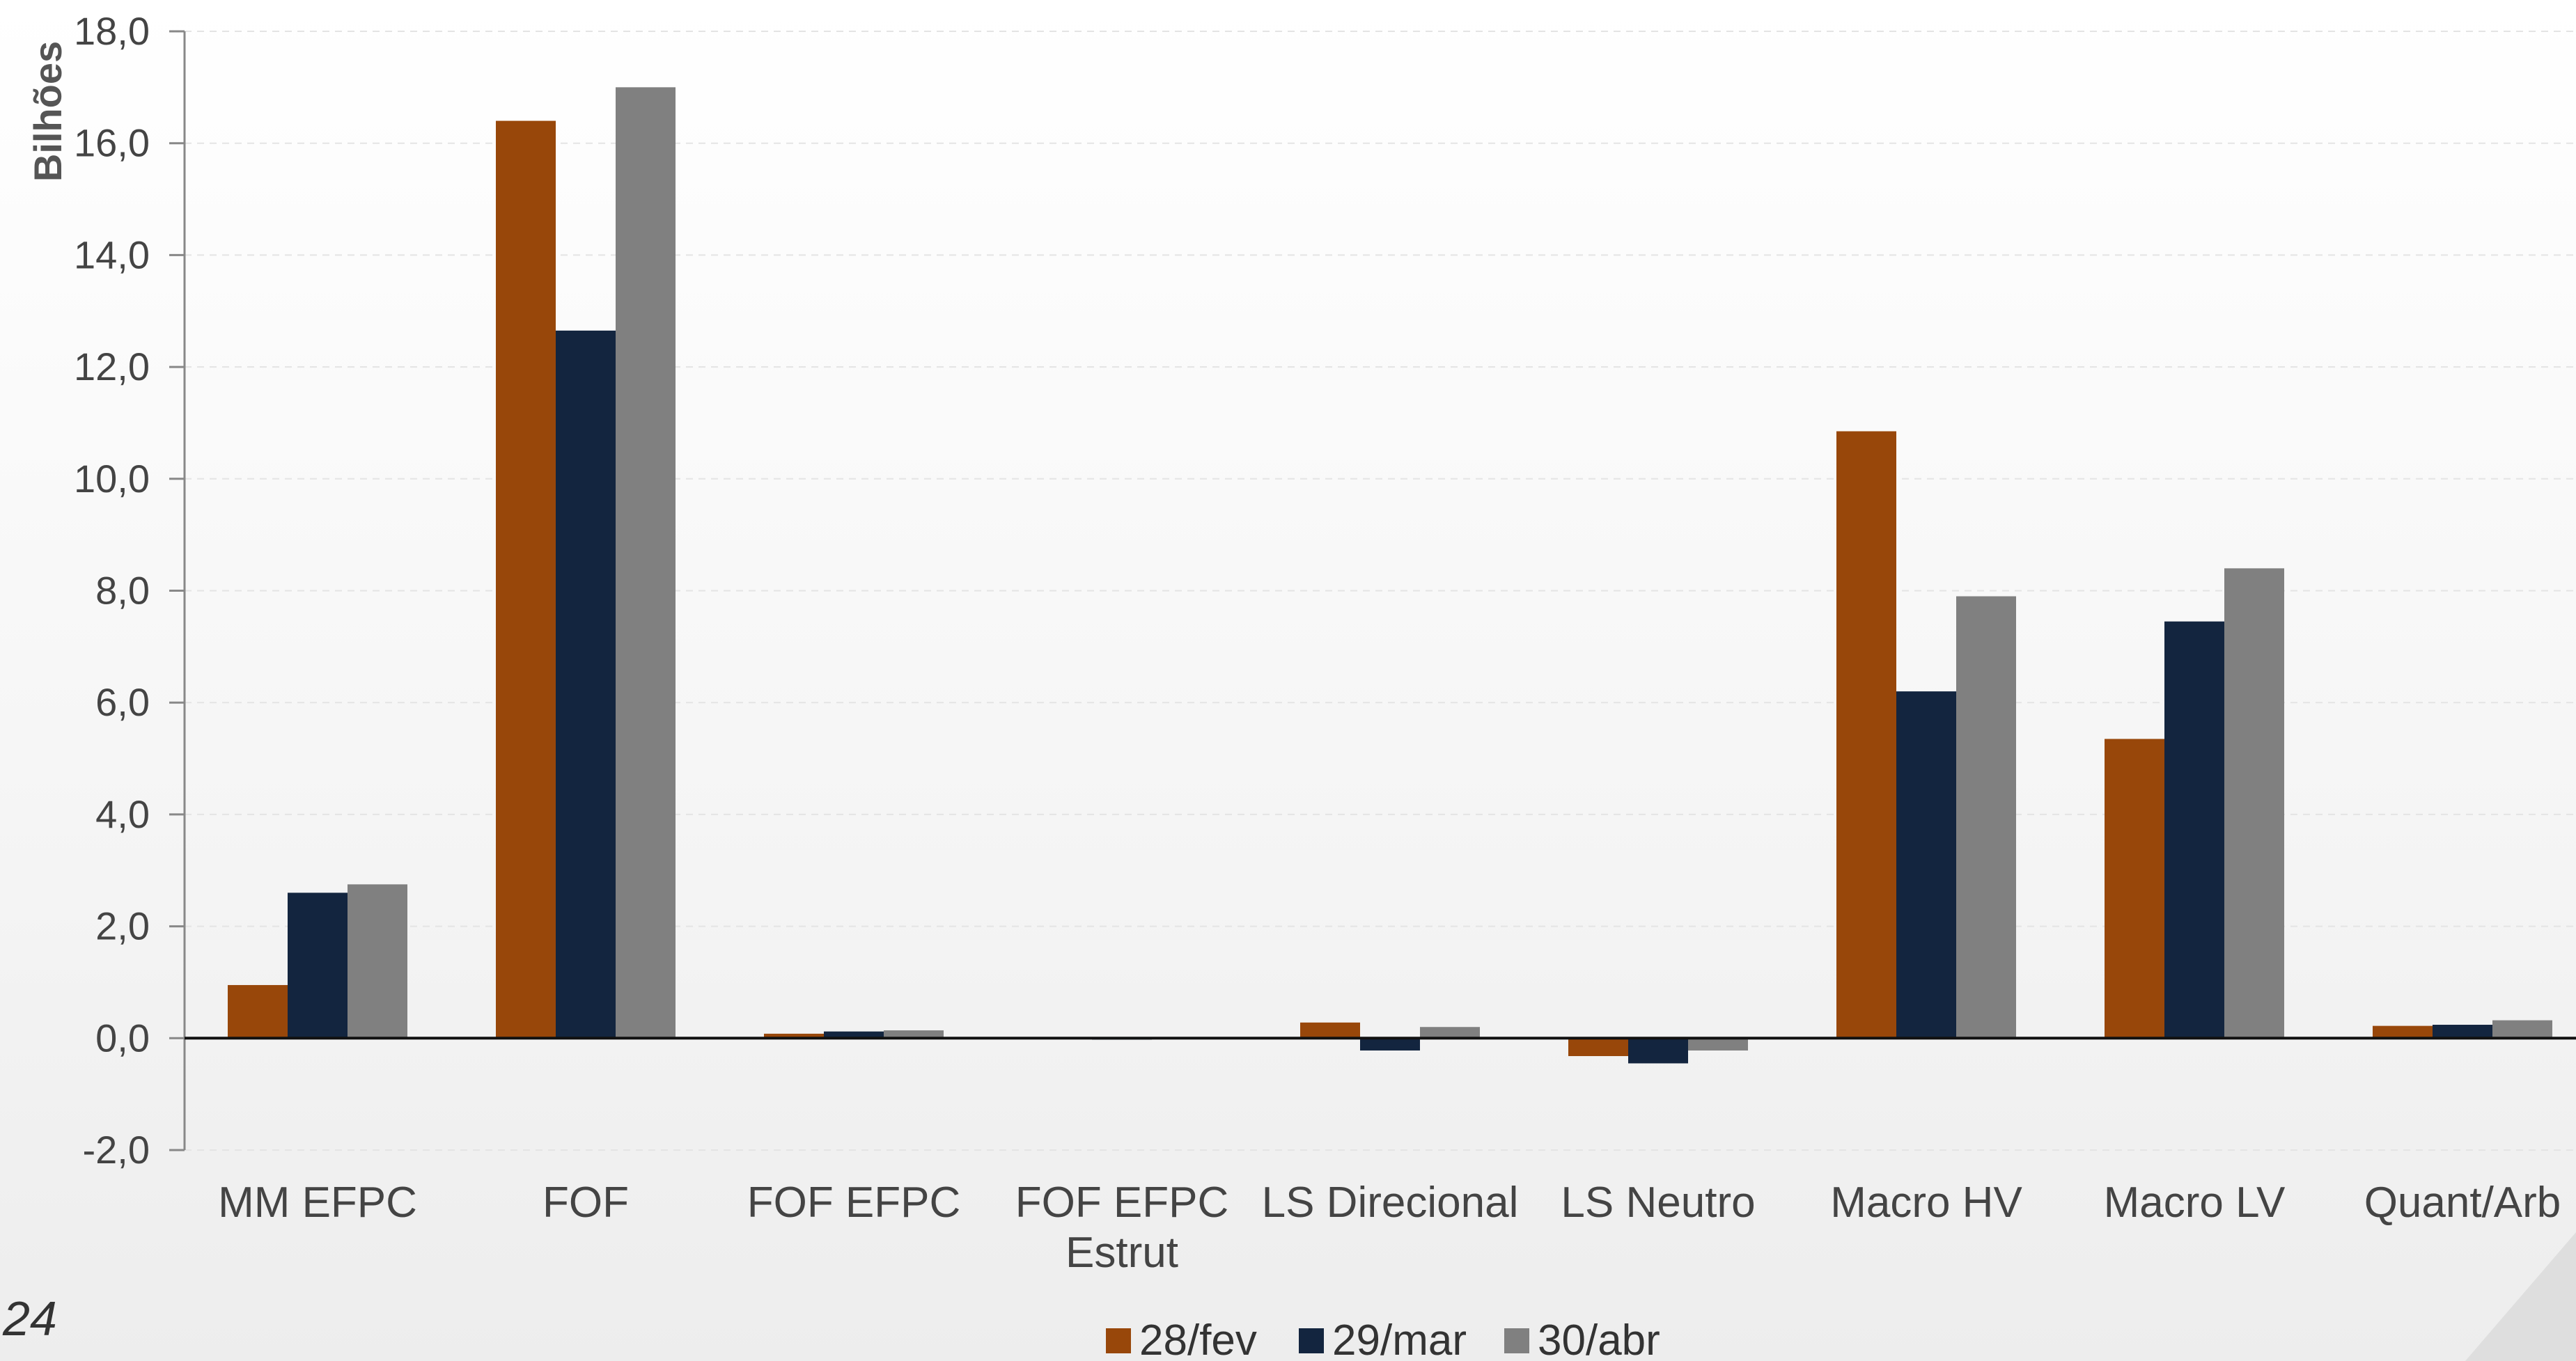  I want to click on category-label: Estrut, so click(1121, 1253).